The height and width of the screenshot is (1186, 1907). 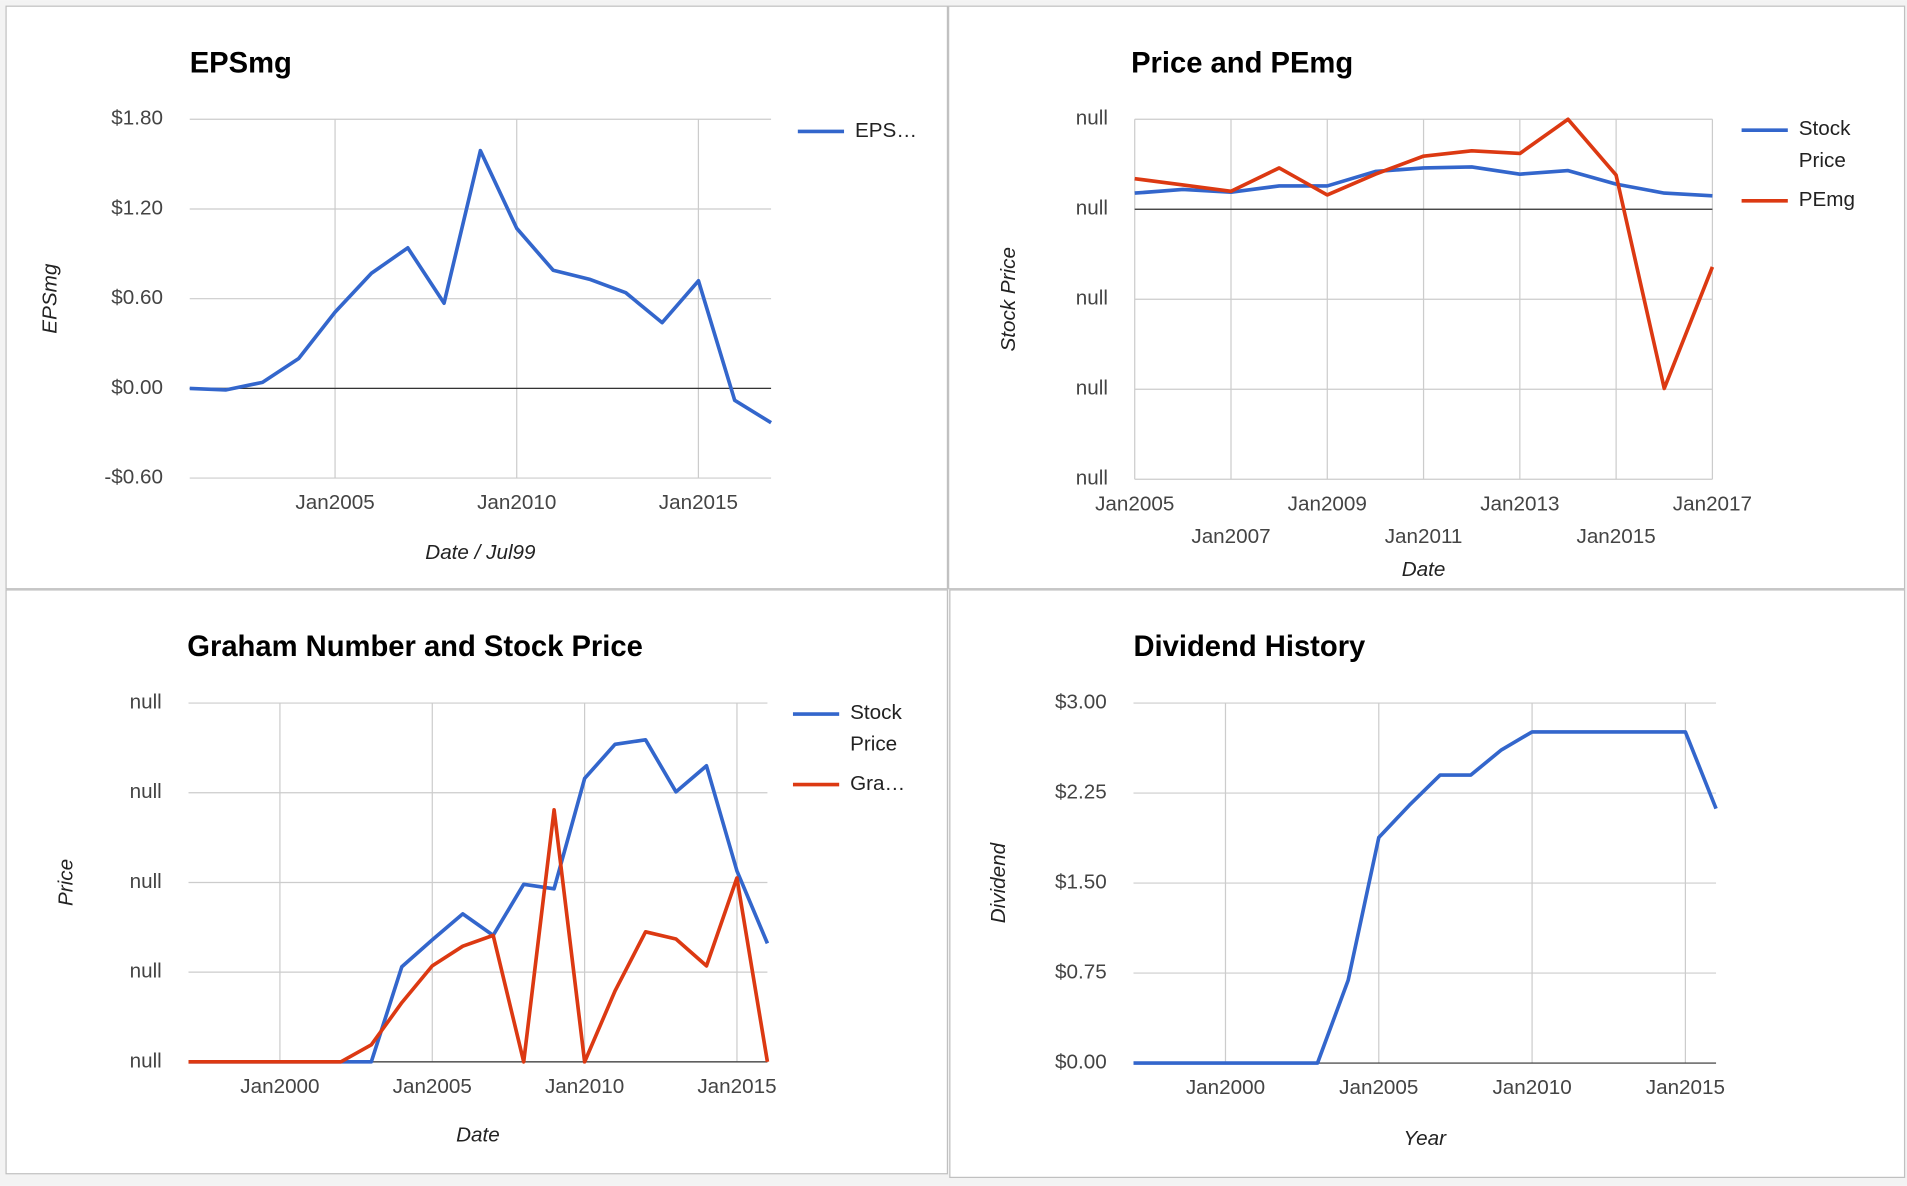 What do you see at coordinates (137, 118) in the screenshot?
I see `y-tick-label: $1.80` at bounding box center [137, 118].